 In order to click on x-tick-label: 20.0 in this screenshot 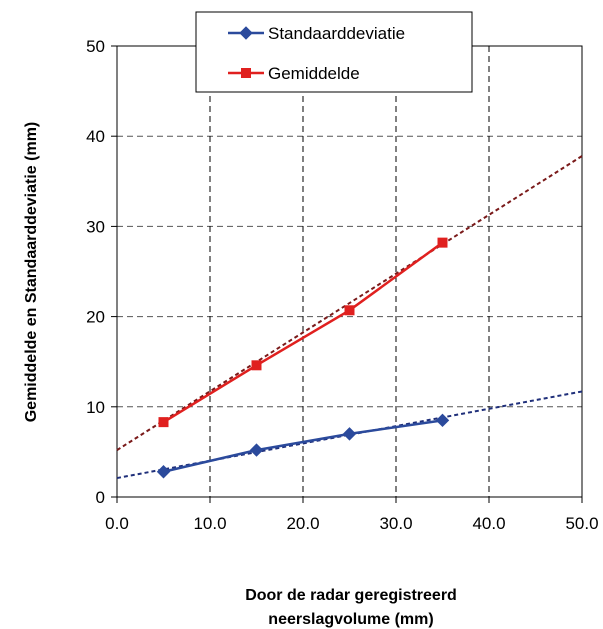, I will do `click(302, 523)`.